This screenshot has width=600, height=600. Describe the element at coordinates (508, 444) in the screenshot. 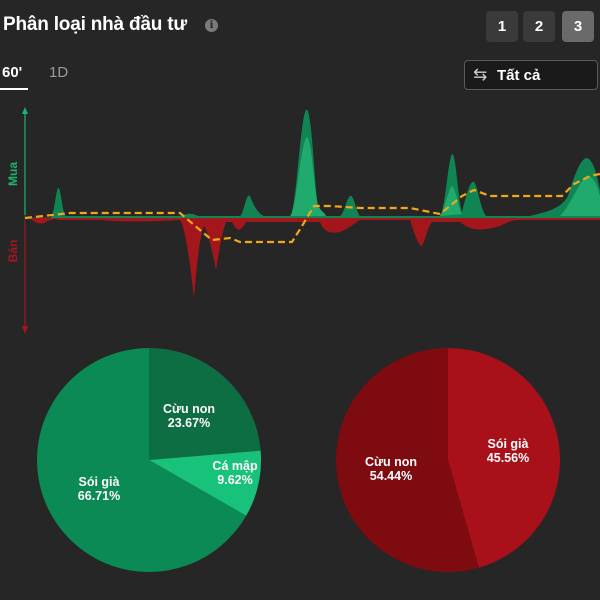

I see `pie-sell-label-1: Sói già` at that location.